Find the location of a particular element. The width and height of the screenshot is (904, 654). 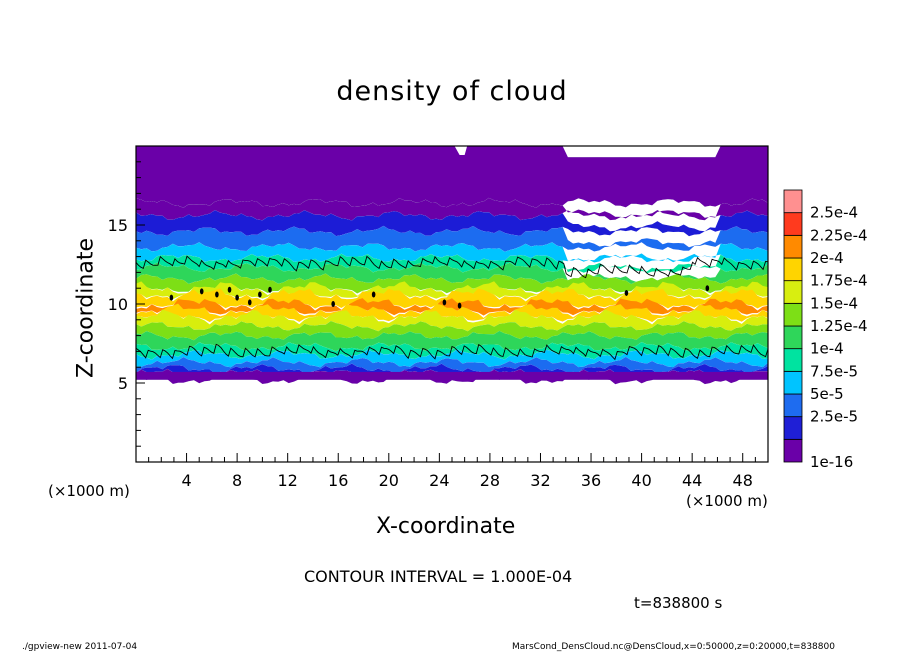

x-tick-label: 32 is located at coordinates (540, 480).